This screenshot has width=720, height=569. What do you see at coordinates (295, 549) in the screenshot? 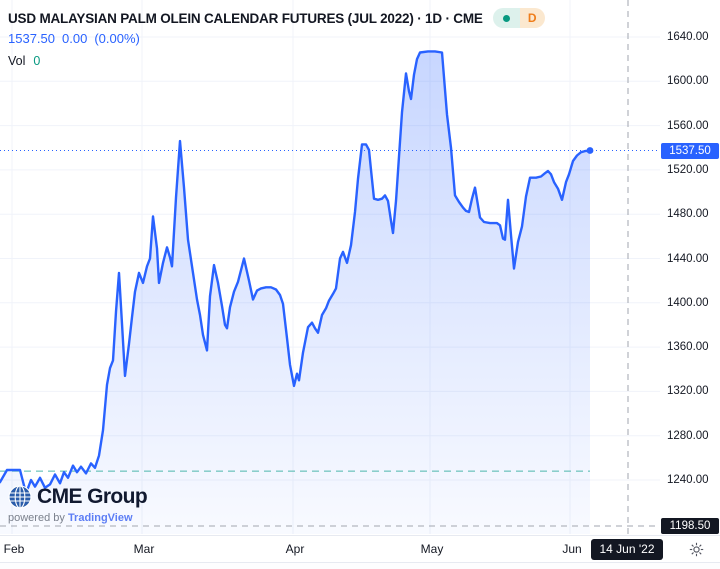
I see `x-axis-label: Apr` at bounding box center [295, 549].